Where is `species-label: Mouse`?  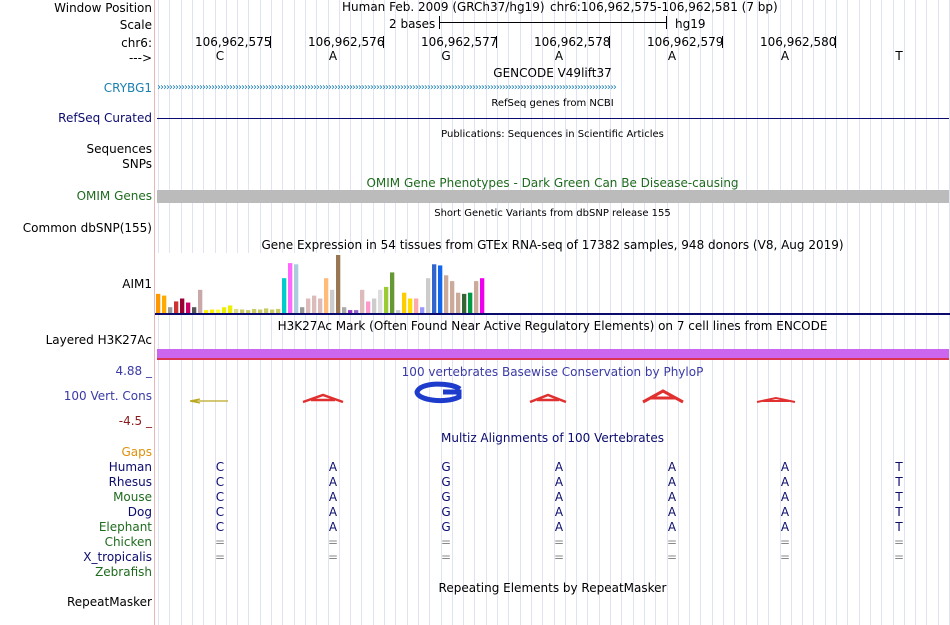 species-label: Mouse is located at coordinates (132, 497).